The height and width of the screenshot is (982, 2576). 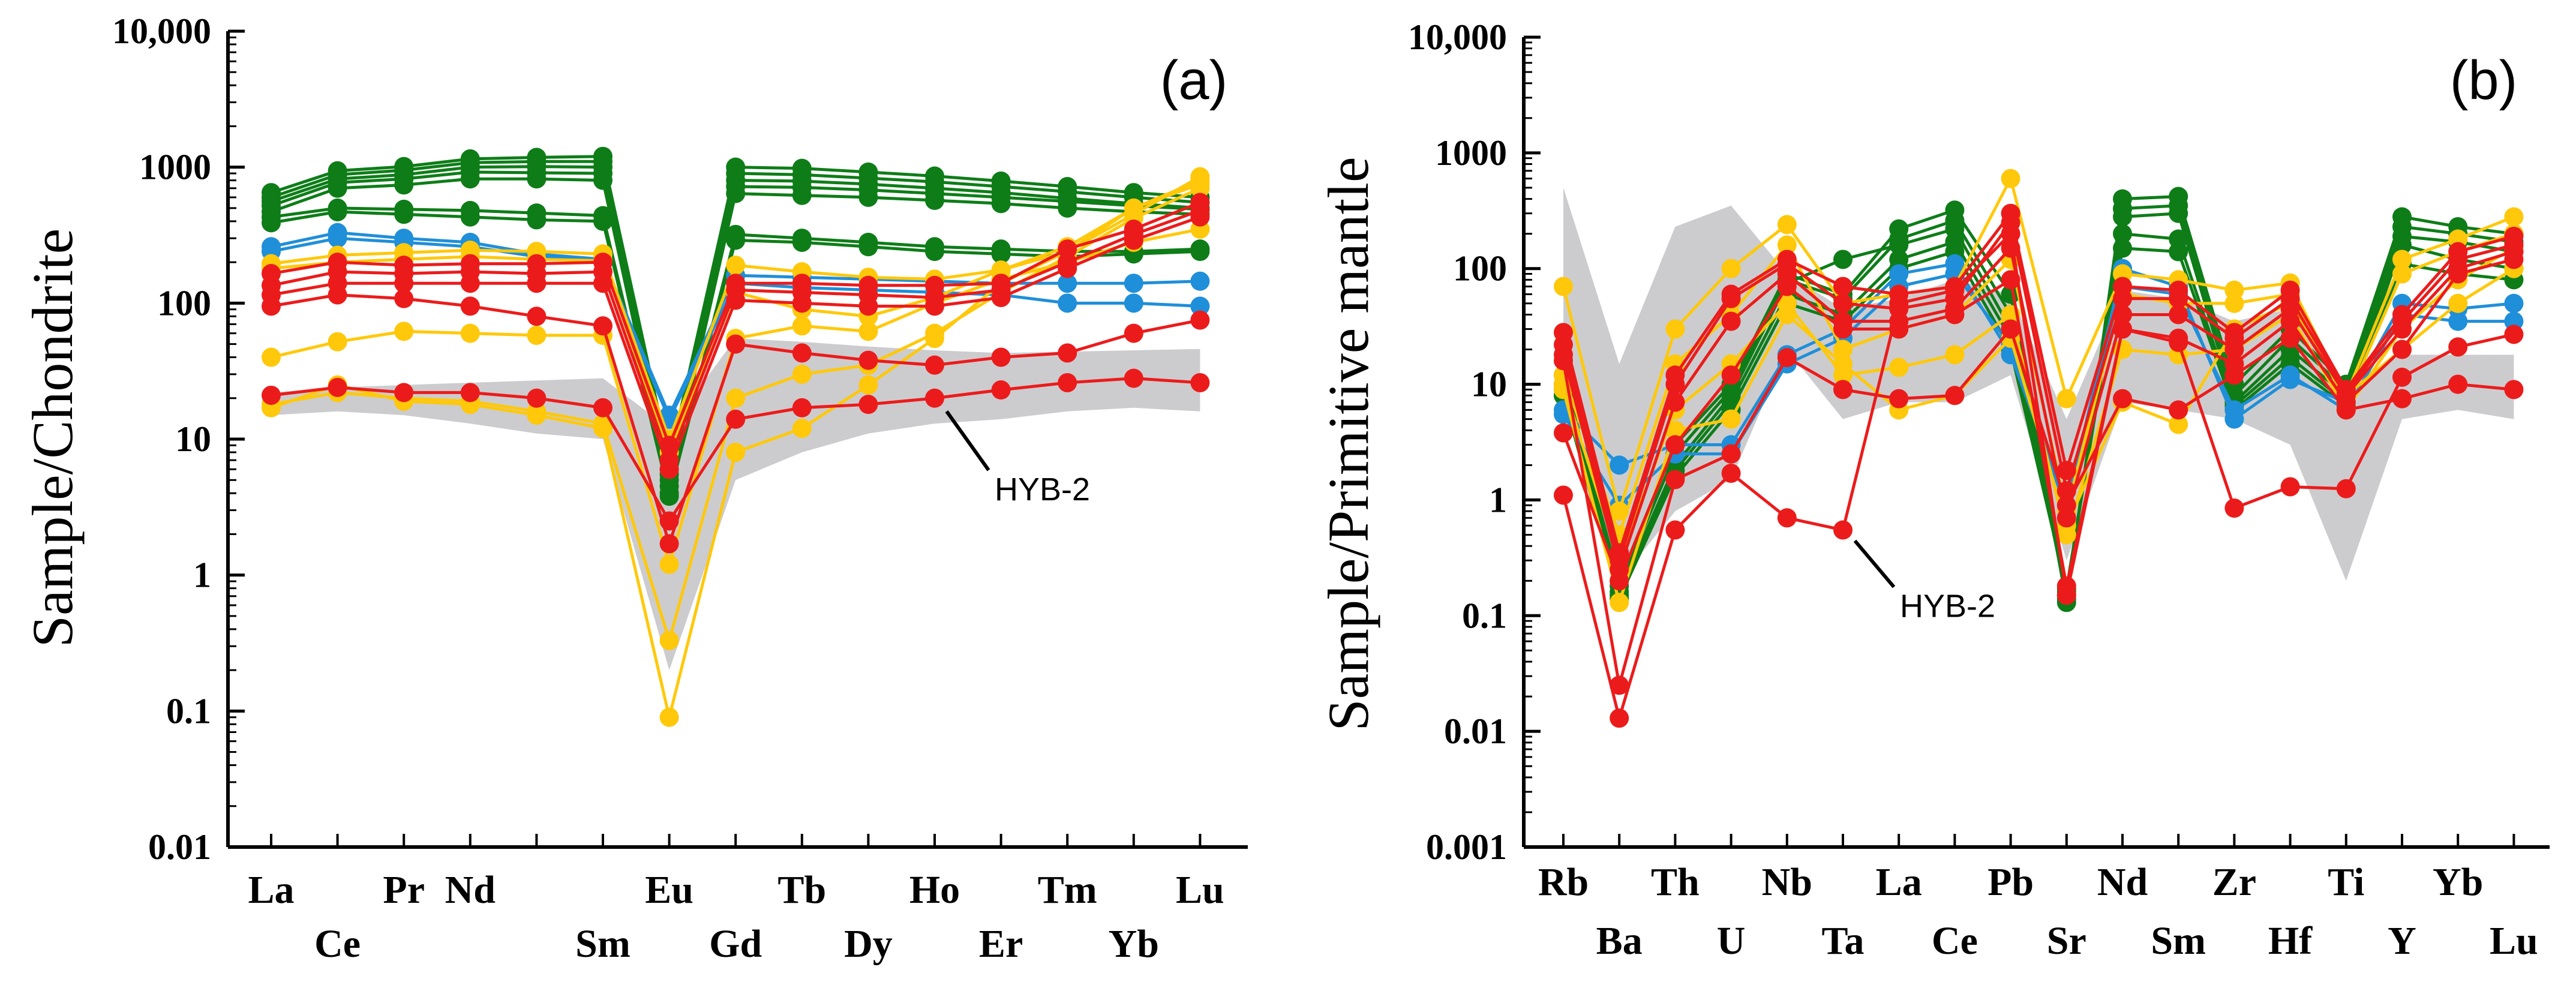 What do you see at coordinates (337, 387) in the screenshot?
I see `point-red-5-ce` at bounding box center [337, 387].